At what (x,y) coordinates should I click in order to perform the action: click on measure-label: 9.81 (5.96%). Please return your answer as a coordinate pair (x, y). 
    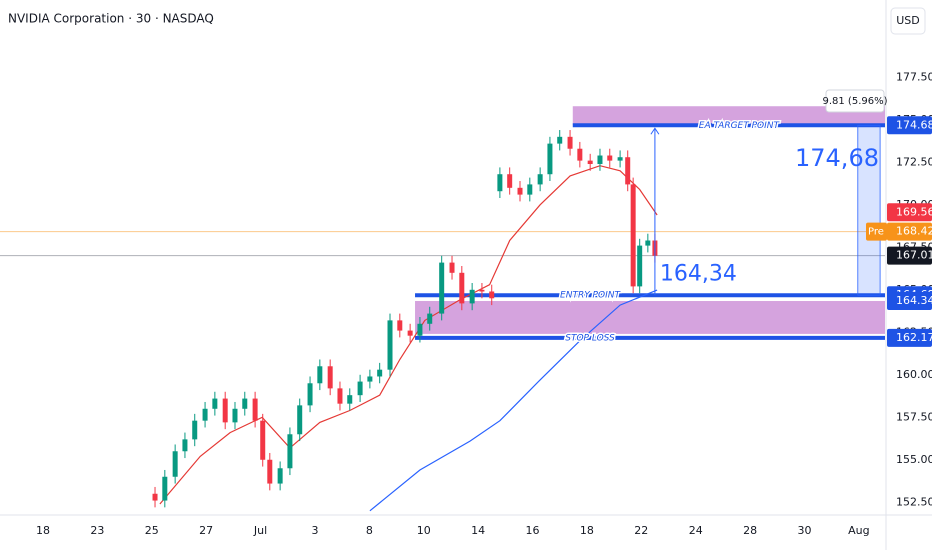
    Looking at the image, I should click on (854, 101).